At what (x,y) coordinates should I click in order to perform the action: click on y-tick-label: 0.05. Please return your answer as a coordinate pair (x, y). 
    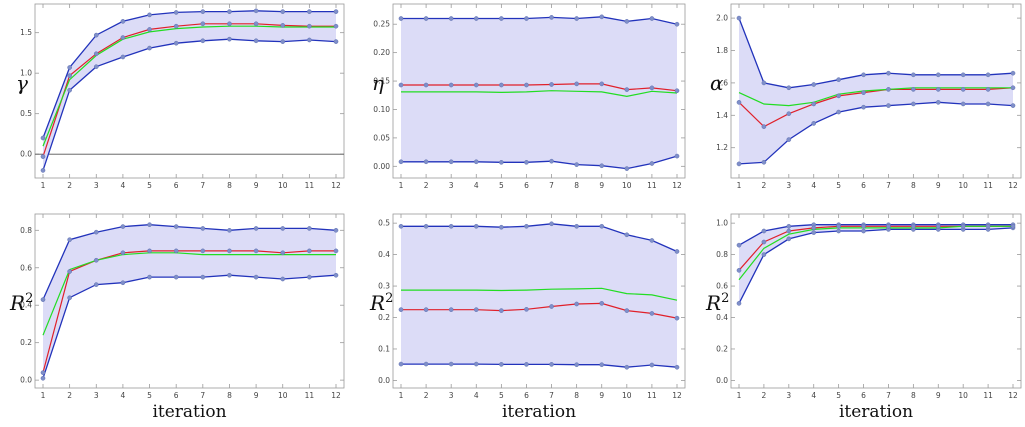
    Looking at the image, I should click on (381, 137).